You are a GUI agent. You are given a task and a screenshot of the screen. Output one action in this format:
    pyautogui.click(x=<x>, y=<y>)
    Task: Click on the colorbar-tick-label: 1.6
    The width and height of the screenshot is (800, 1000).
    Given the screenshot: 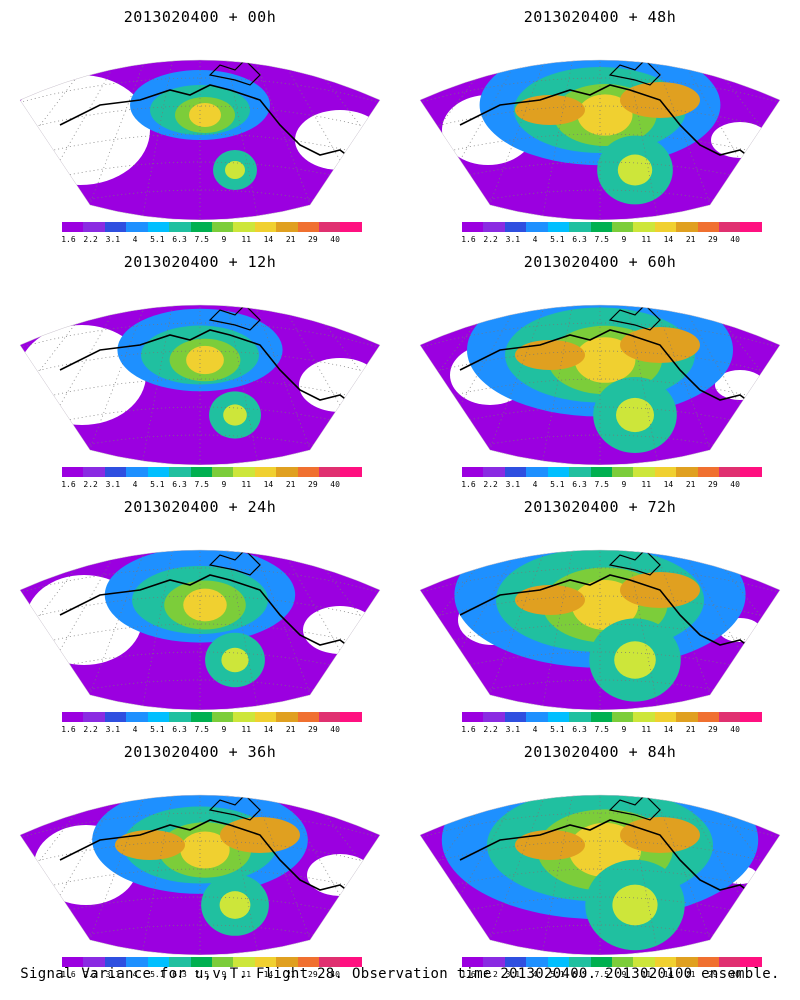 What is the action you would take?
    pyautogui.click(x=468, y=239)
    